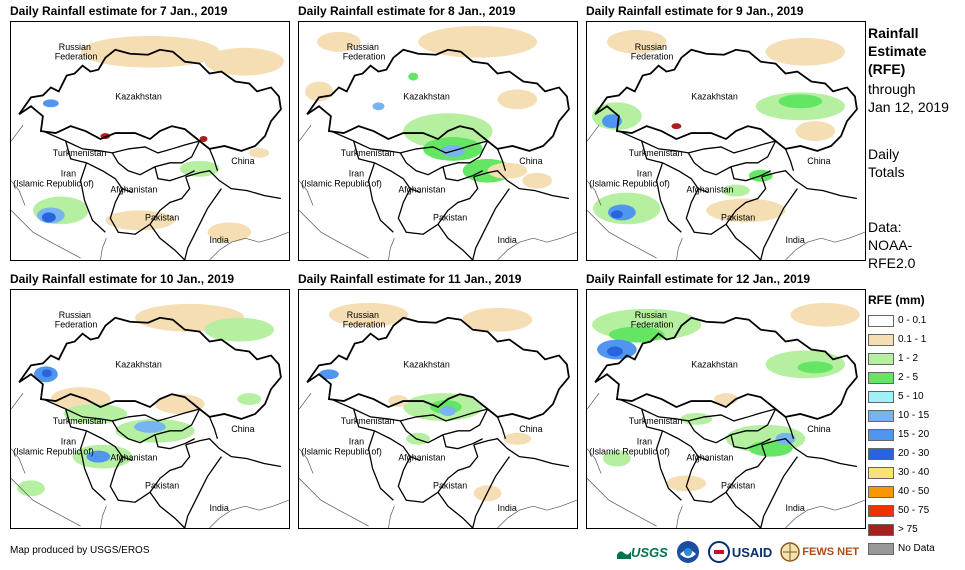  I want to click on usgs-logo-text: USGS, so click(649, 552).